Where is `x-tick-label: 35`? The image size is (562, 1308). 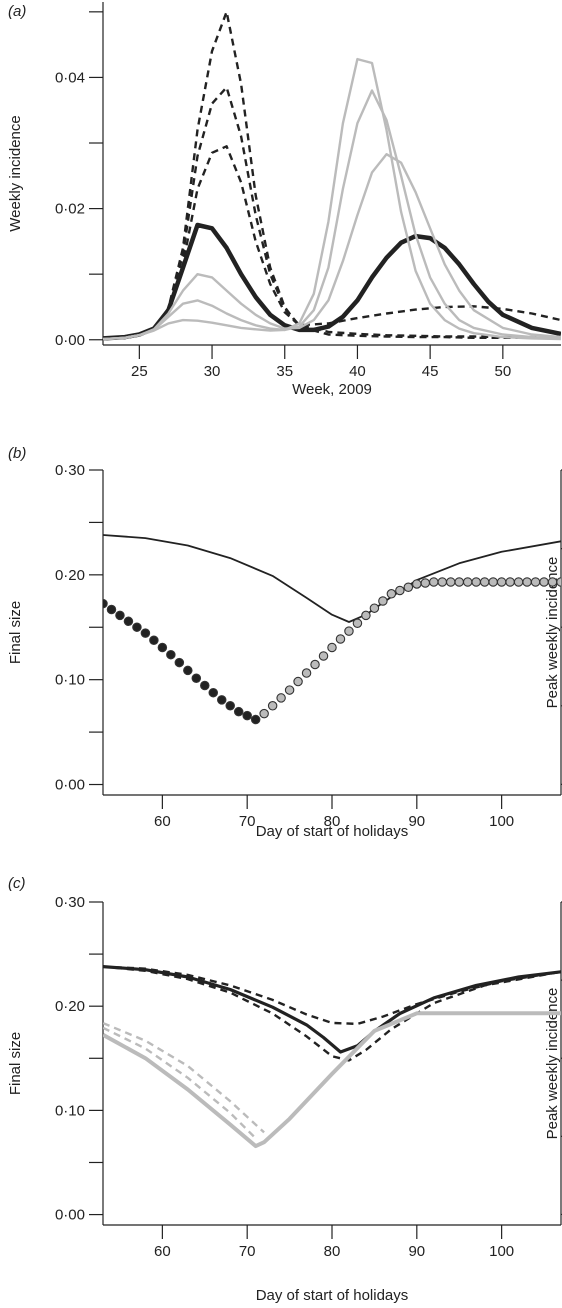 x-tick-label: 35 is located at coordinates (284, 371).